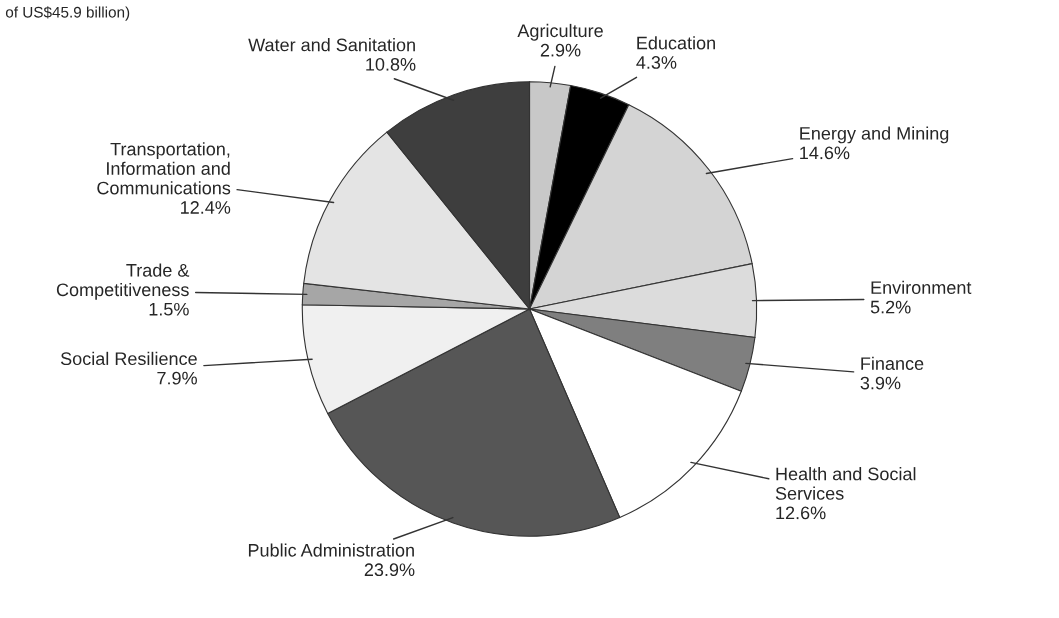 The height and width of the screenshot is (618, 1059). What do you see at coordinates (123, 281) in the screenshot?
I see `slice-label: Trade & Competitiveness` at bounding box center [123, 281].